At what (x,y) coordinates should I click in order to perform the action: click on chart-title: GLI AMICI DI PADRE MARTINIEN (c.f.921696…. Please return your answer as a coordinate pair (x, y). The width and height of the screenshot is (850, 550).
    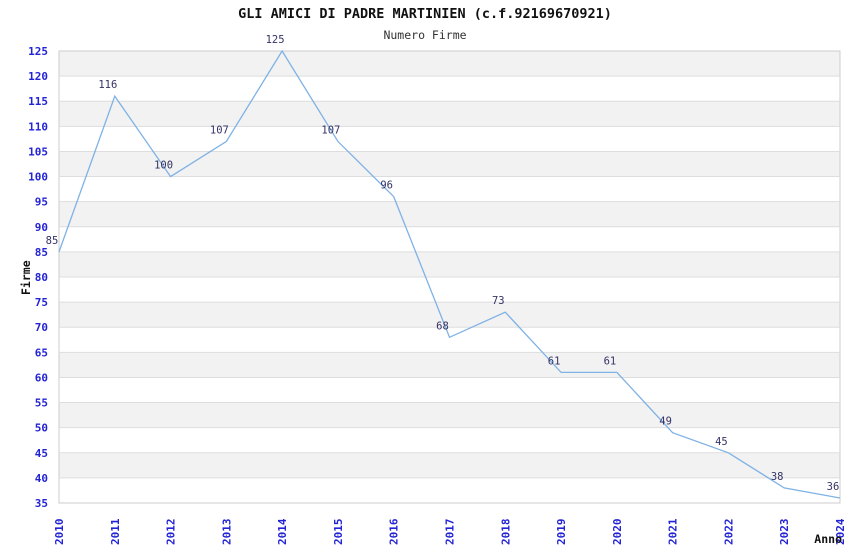
    Looking at the image, I should click on (425, 14).